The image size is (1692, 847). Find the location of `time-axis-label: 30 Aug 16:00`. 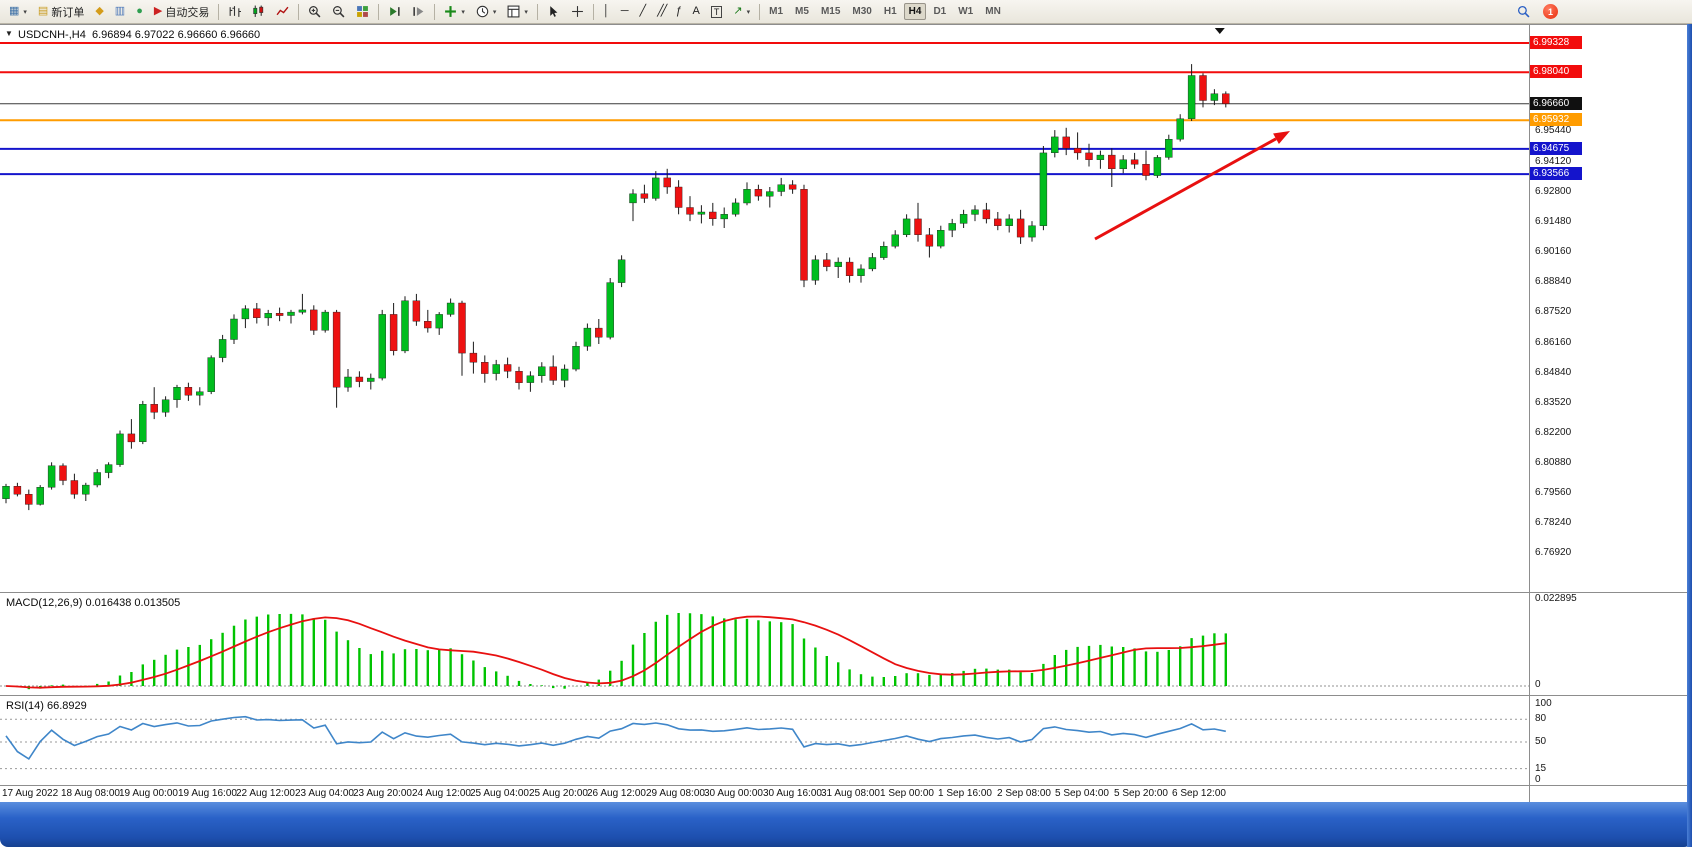

time-axis-label: 30 Aug 16:00 is located at coordinates (792, 793).